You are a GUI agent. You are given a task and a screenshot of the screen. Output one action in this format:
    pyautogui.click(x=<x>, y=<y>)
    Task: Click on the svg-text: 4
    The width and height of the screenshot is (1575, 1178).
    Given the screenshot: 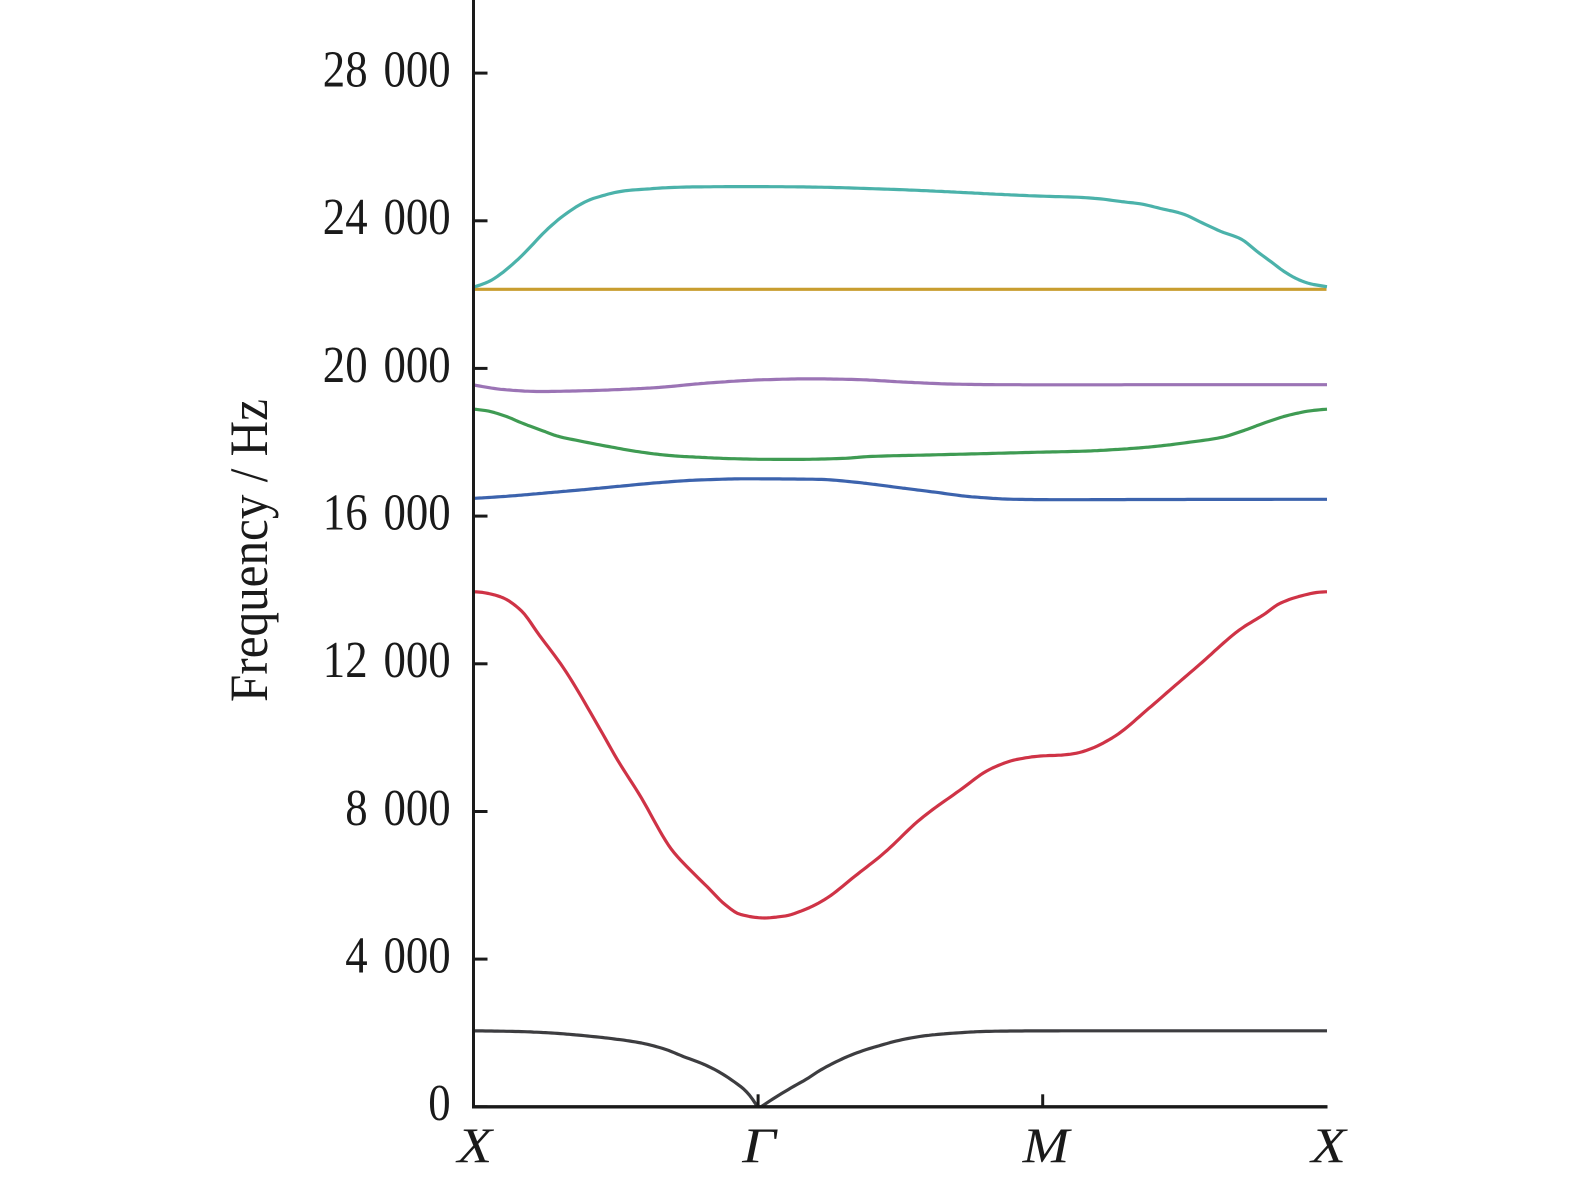 What is the action you would take?
    pyautogui.click(x=356, y=956)
    